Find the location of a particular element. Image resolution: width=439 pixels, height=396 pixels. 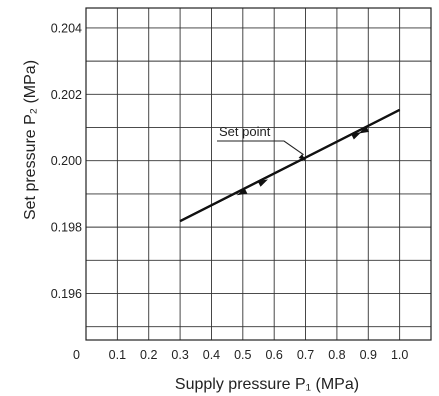

annotation-leader-line is located at coordinates (260, 148).